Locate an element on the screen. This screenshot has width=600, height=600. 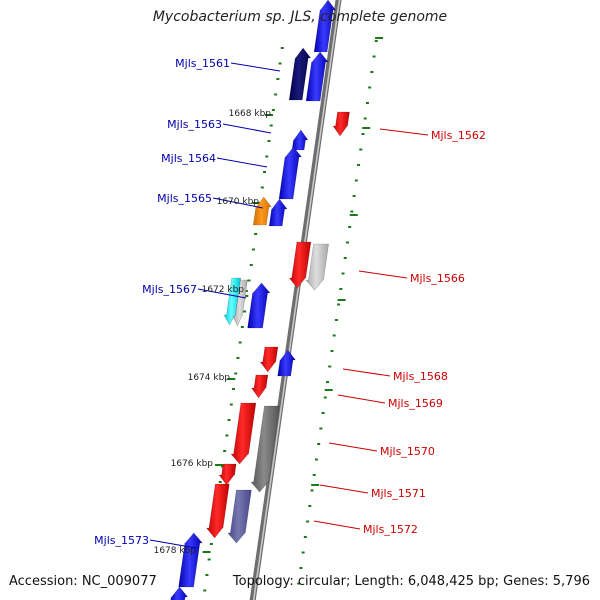
gene-mjls-1568-a is located at coordinates (269, 359).